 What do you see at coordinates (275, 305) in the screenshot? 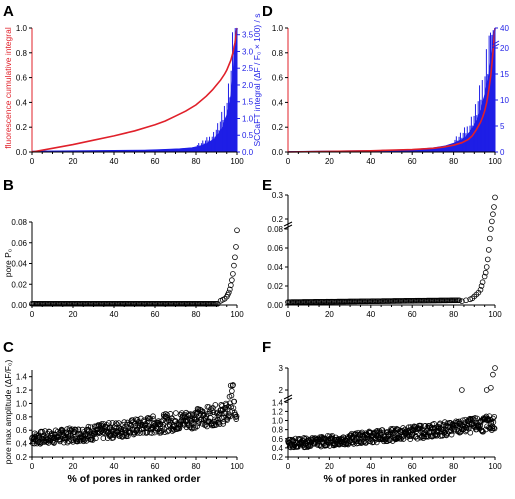
I see `y-tick-label: 0.00` at bounding box center [275, 305].